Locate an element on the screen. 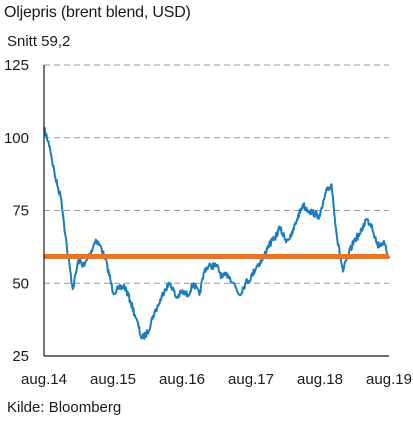 Image resolution: width=413 pixels, height=424 pixels. x-tick-label: aug.18 is located at coordinates (320, 379).